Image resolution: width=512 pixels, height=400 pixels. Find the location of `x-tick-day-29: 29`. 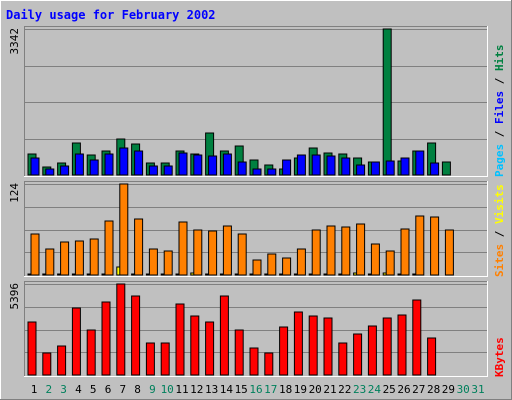

x-tick-day-29: 29 is located at coordinates (448, 389).